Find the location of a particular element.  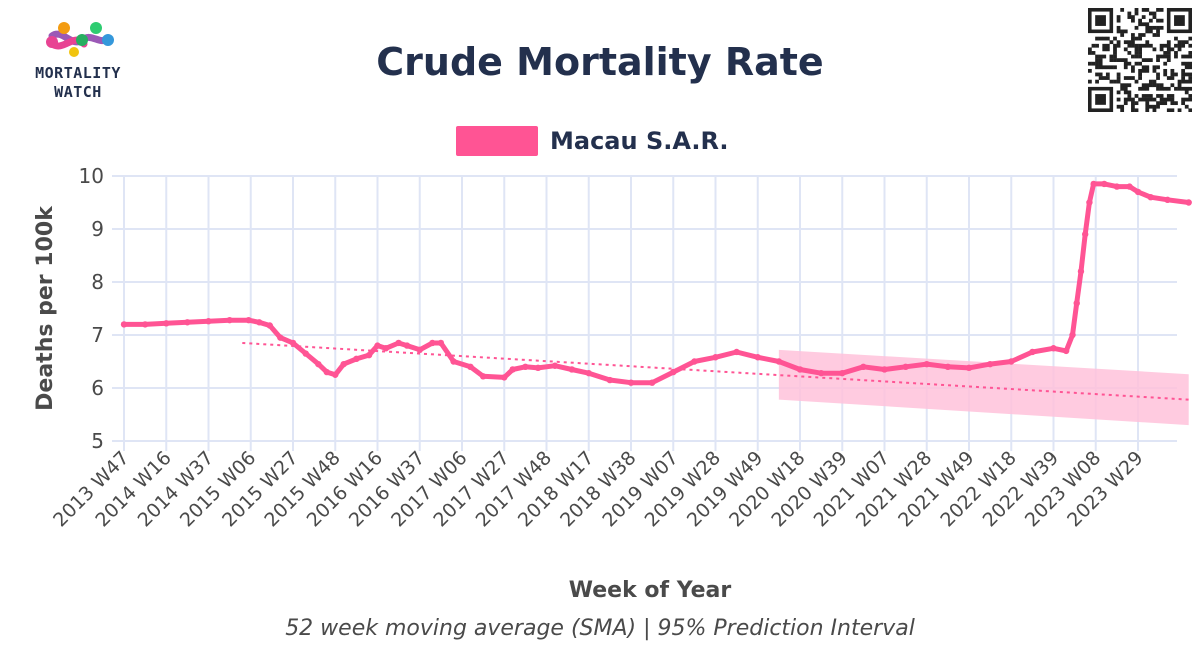

legend-swatch is located at coordinates (497, 141).